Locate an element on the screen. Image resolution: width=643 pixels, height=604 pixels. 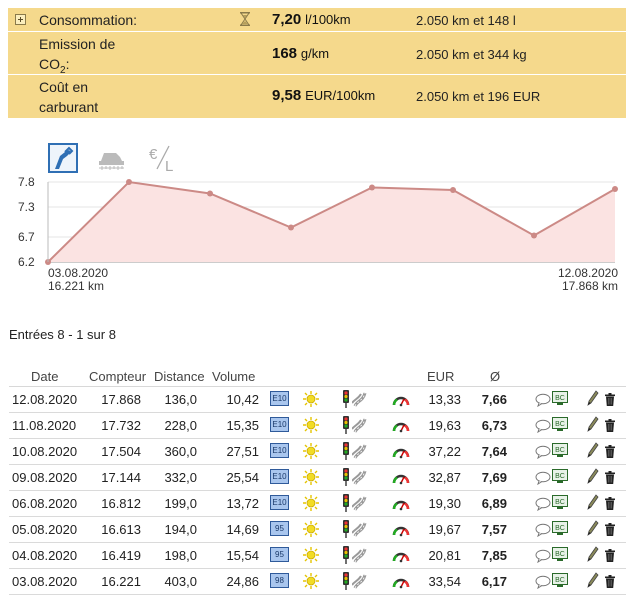
cell-date: 05.08.2020 is located at coordinates (45, 529).